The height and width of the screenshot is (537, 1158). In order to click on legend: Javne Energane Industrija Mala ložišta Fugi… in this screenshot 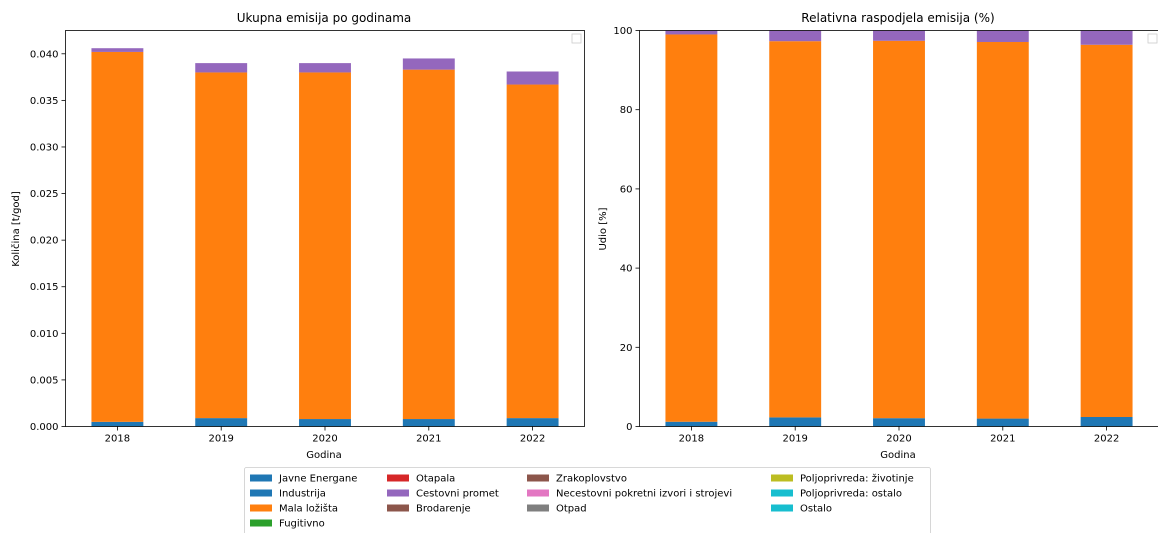, I will do `click(588, 501)`.